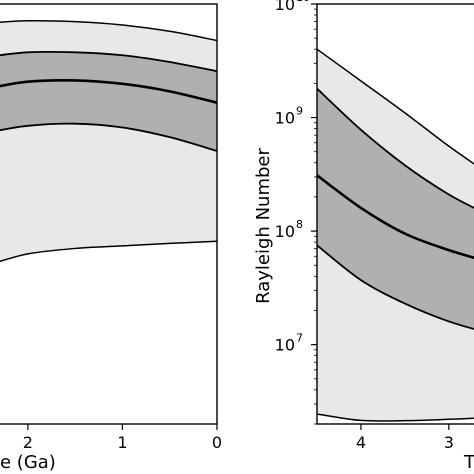 The height and width of the screenshot is (474, 474). What do you see at coordinates (299, 111) in the screenshot?
I see `y-tick-exponent: 9` at bounding box center [299, 111].